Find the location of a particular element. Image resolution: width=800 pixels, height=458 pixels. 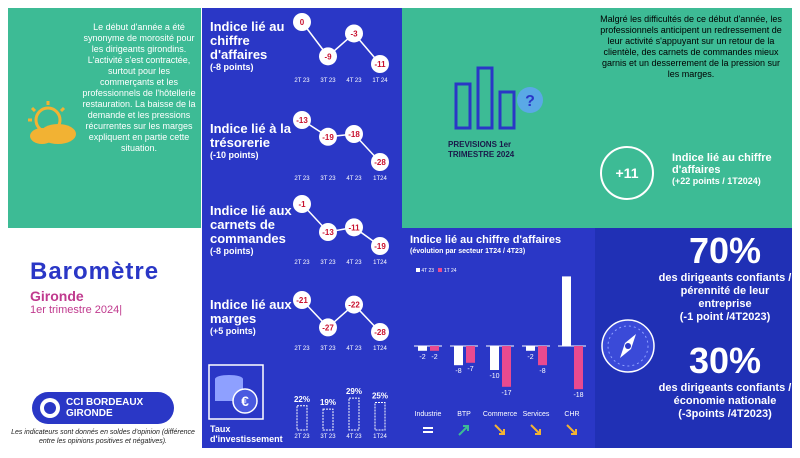

compass-icon is located at coordinates (628, 346).